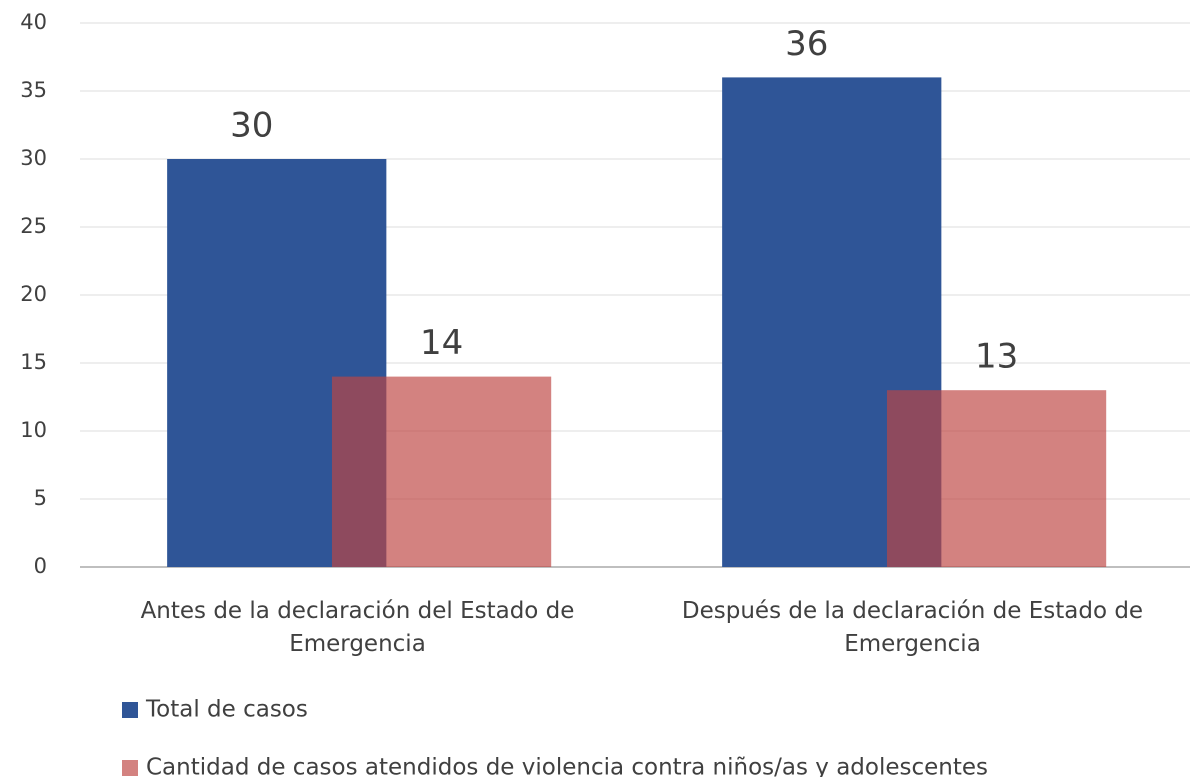  Describe the element at coordinates (33, 294) in the screenshot. I see `y-tick-label: 20` at that location.